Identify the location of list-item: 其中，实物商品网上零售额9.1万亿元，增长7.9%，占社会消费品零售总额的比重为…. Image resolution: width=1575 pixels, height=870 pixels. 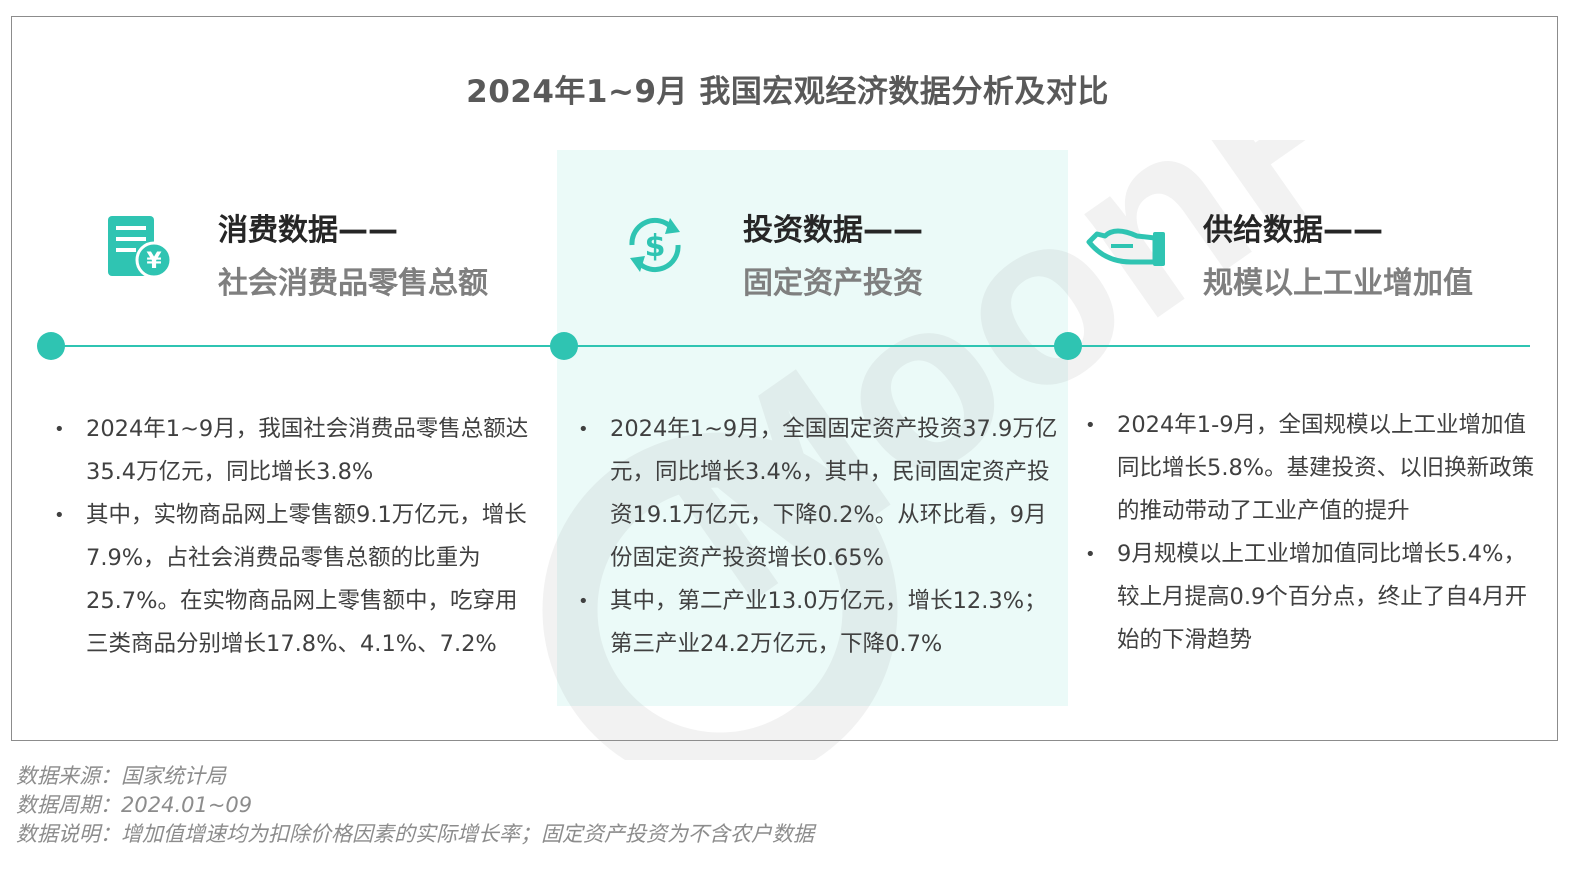
(291, 580).